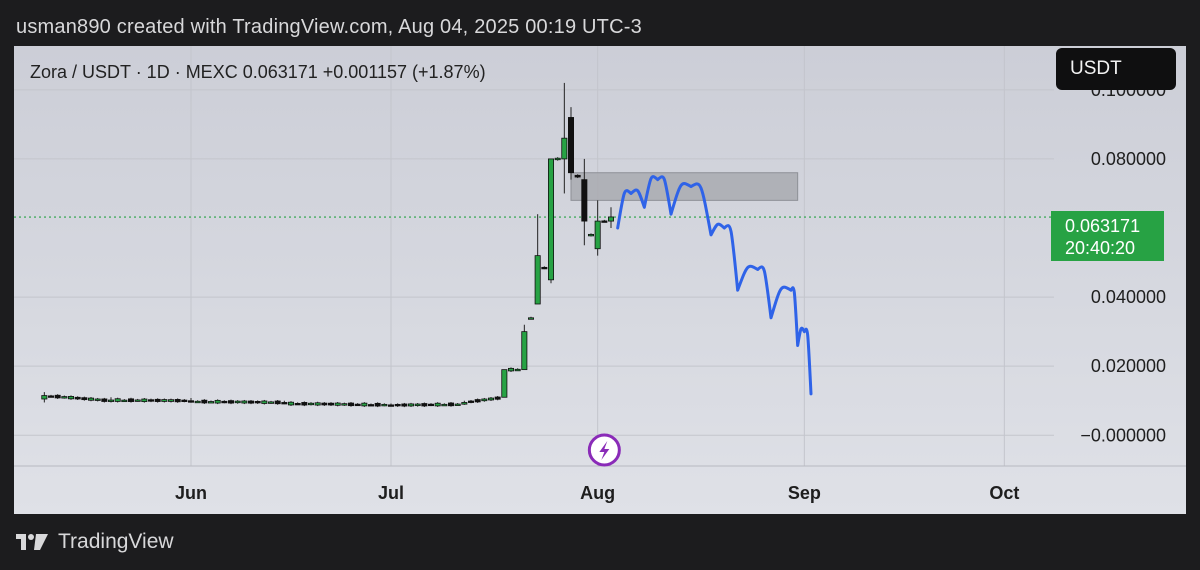 Image resolution: width=1200 pixels, height=570 pixels. Describe the element at coordinates (604, 450) in the screenshot. I see `lightning-icon` at that location.